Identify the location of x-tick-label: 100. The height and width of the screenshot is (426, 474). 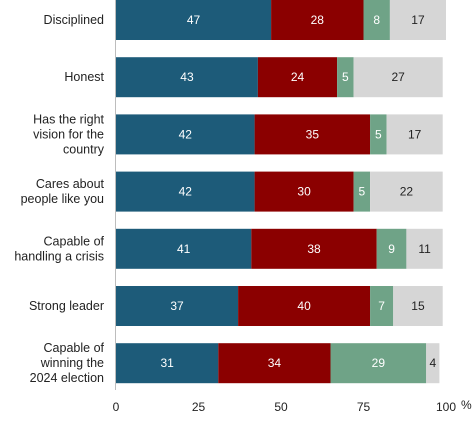
(446, 407).